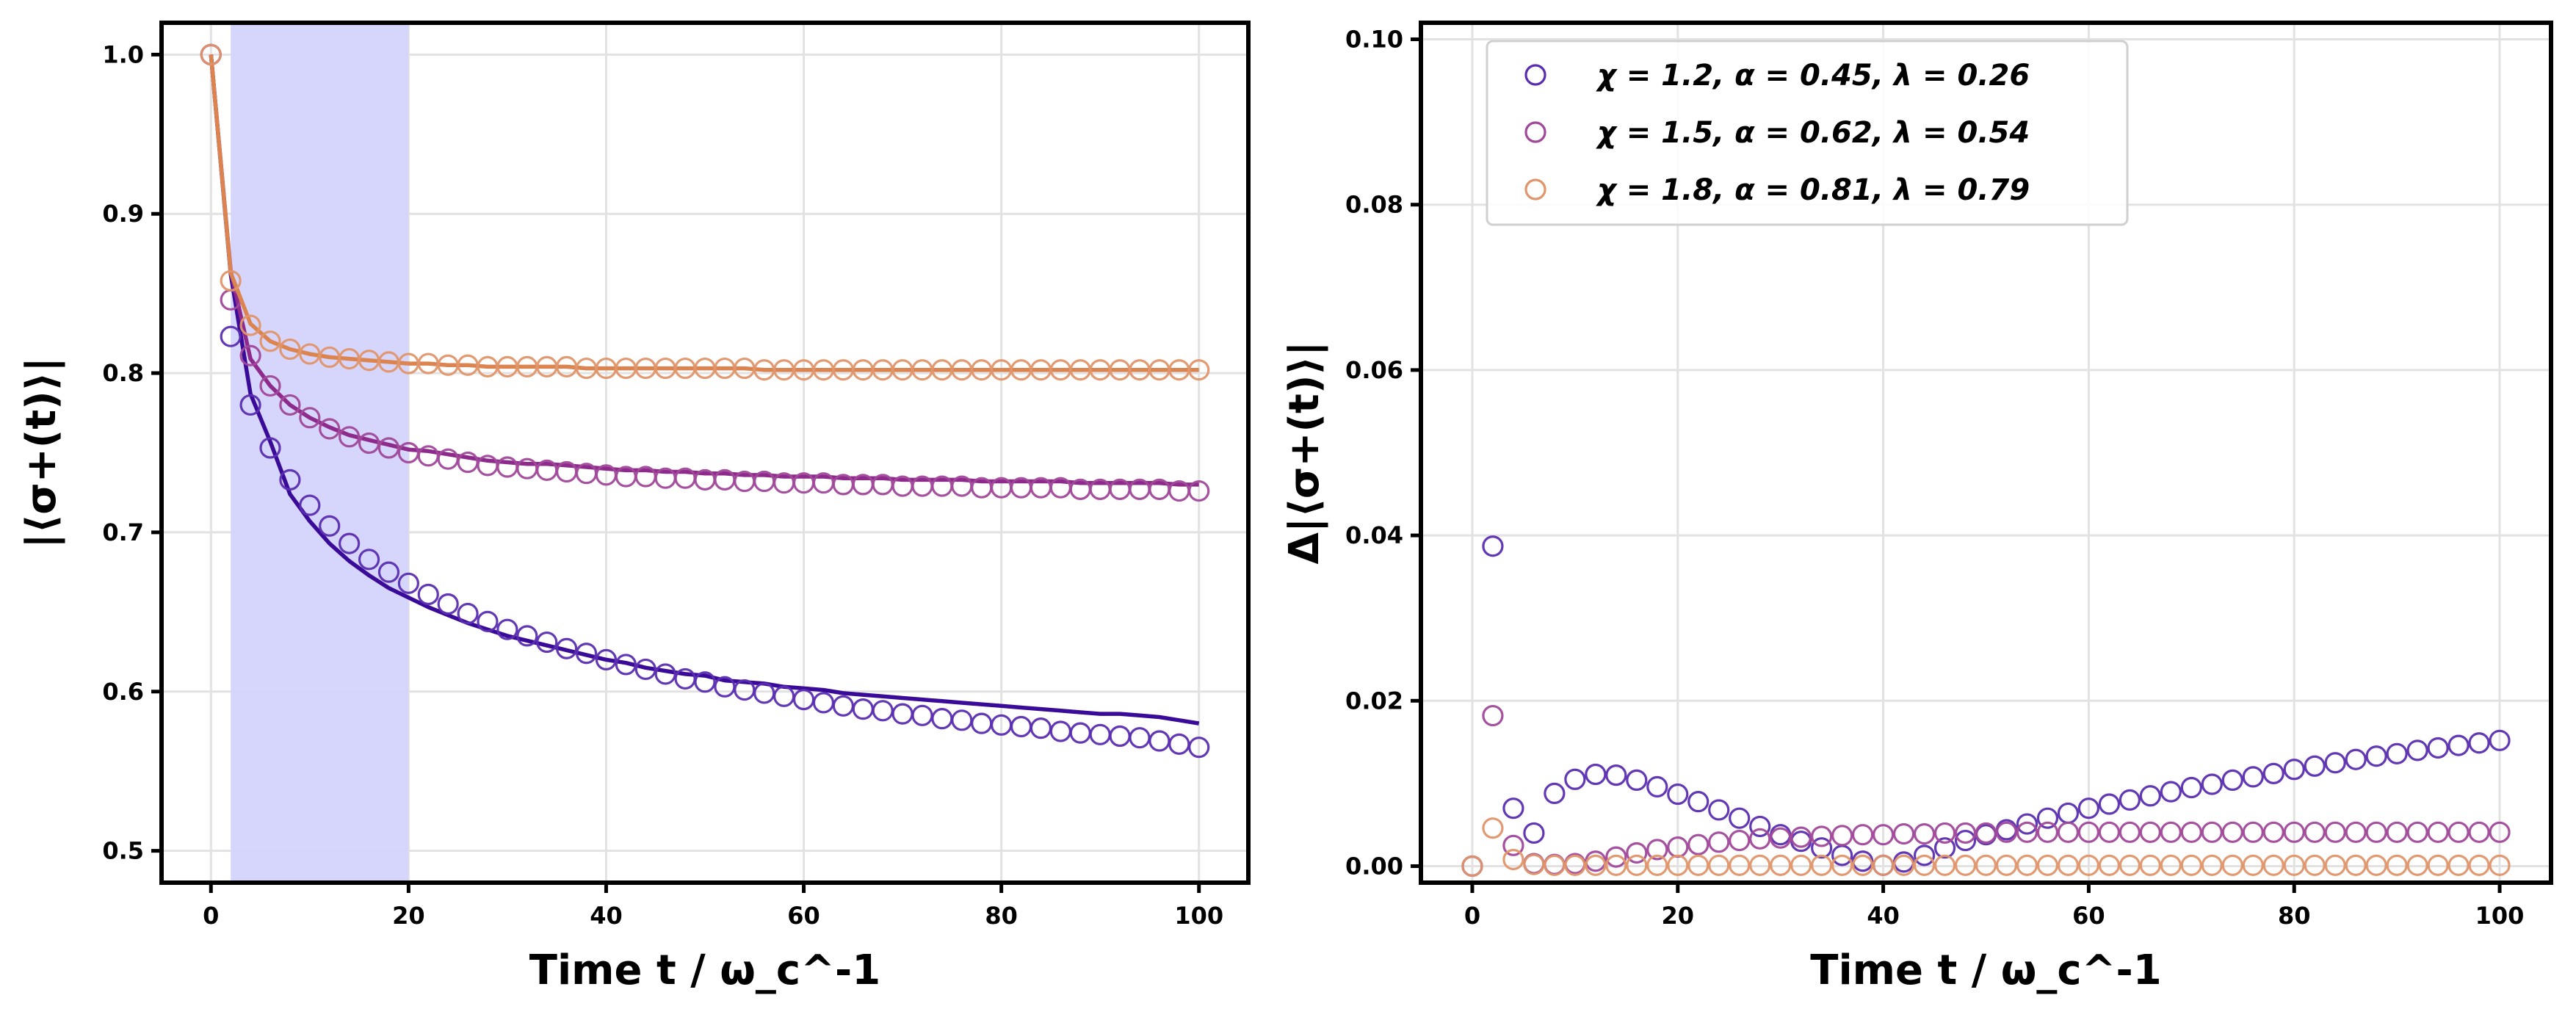  I want to click on right-ytick-label: 0.10, so click(1374, 40).